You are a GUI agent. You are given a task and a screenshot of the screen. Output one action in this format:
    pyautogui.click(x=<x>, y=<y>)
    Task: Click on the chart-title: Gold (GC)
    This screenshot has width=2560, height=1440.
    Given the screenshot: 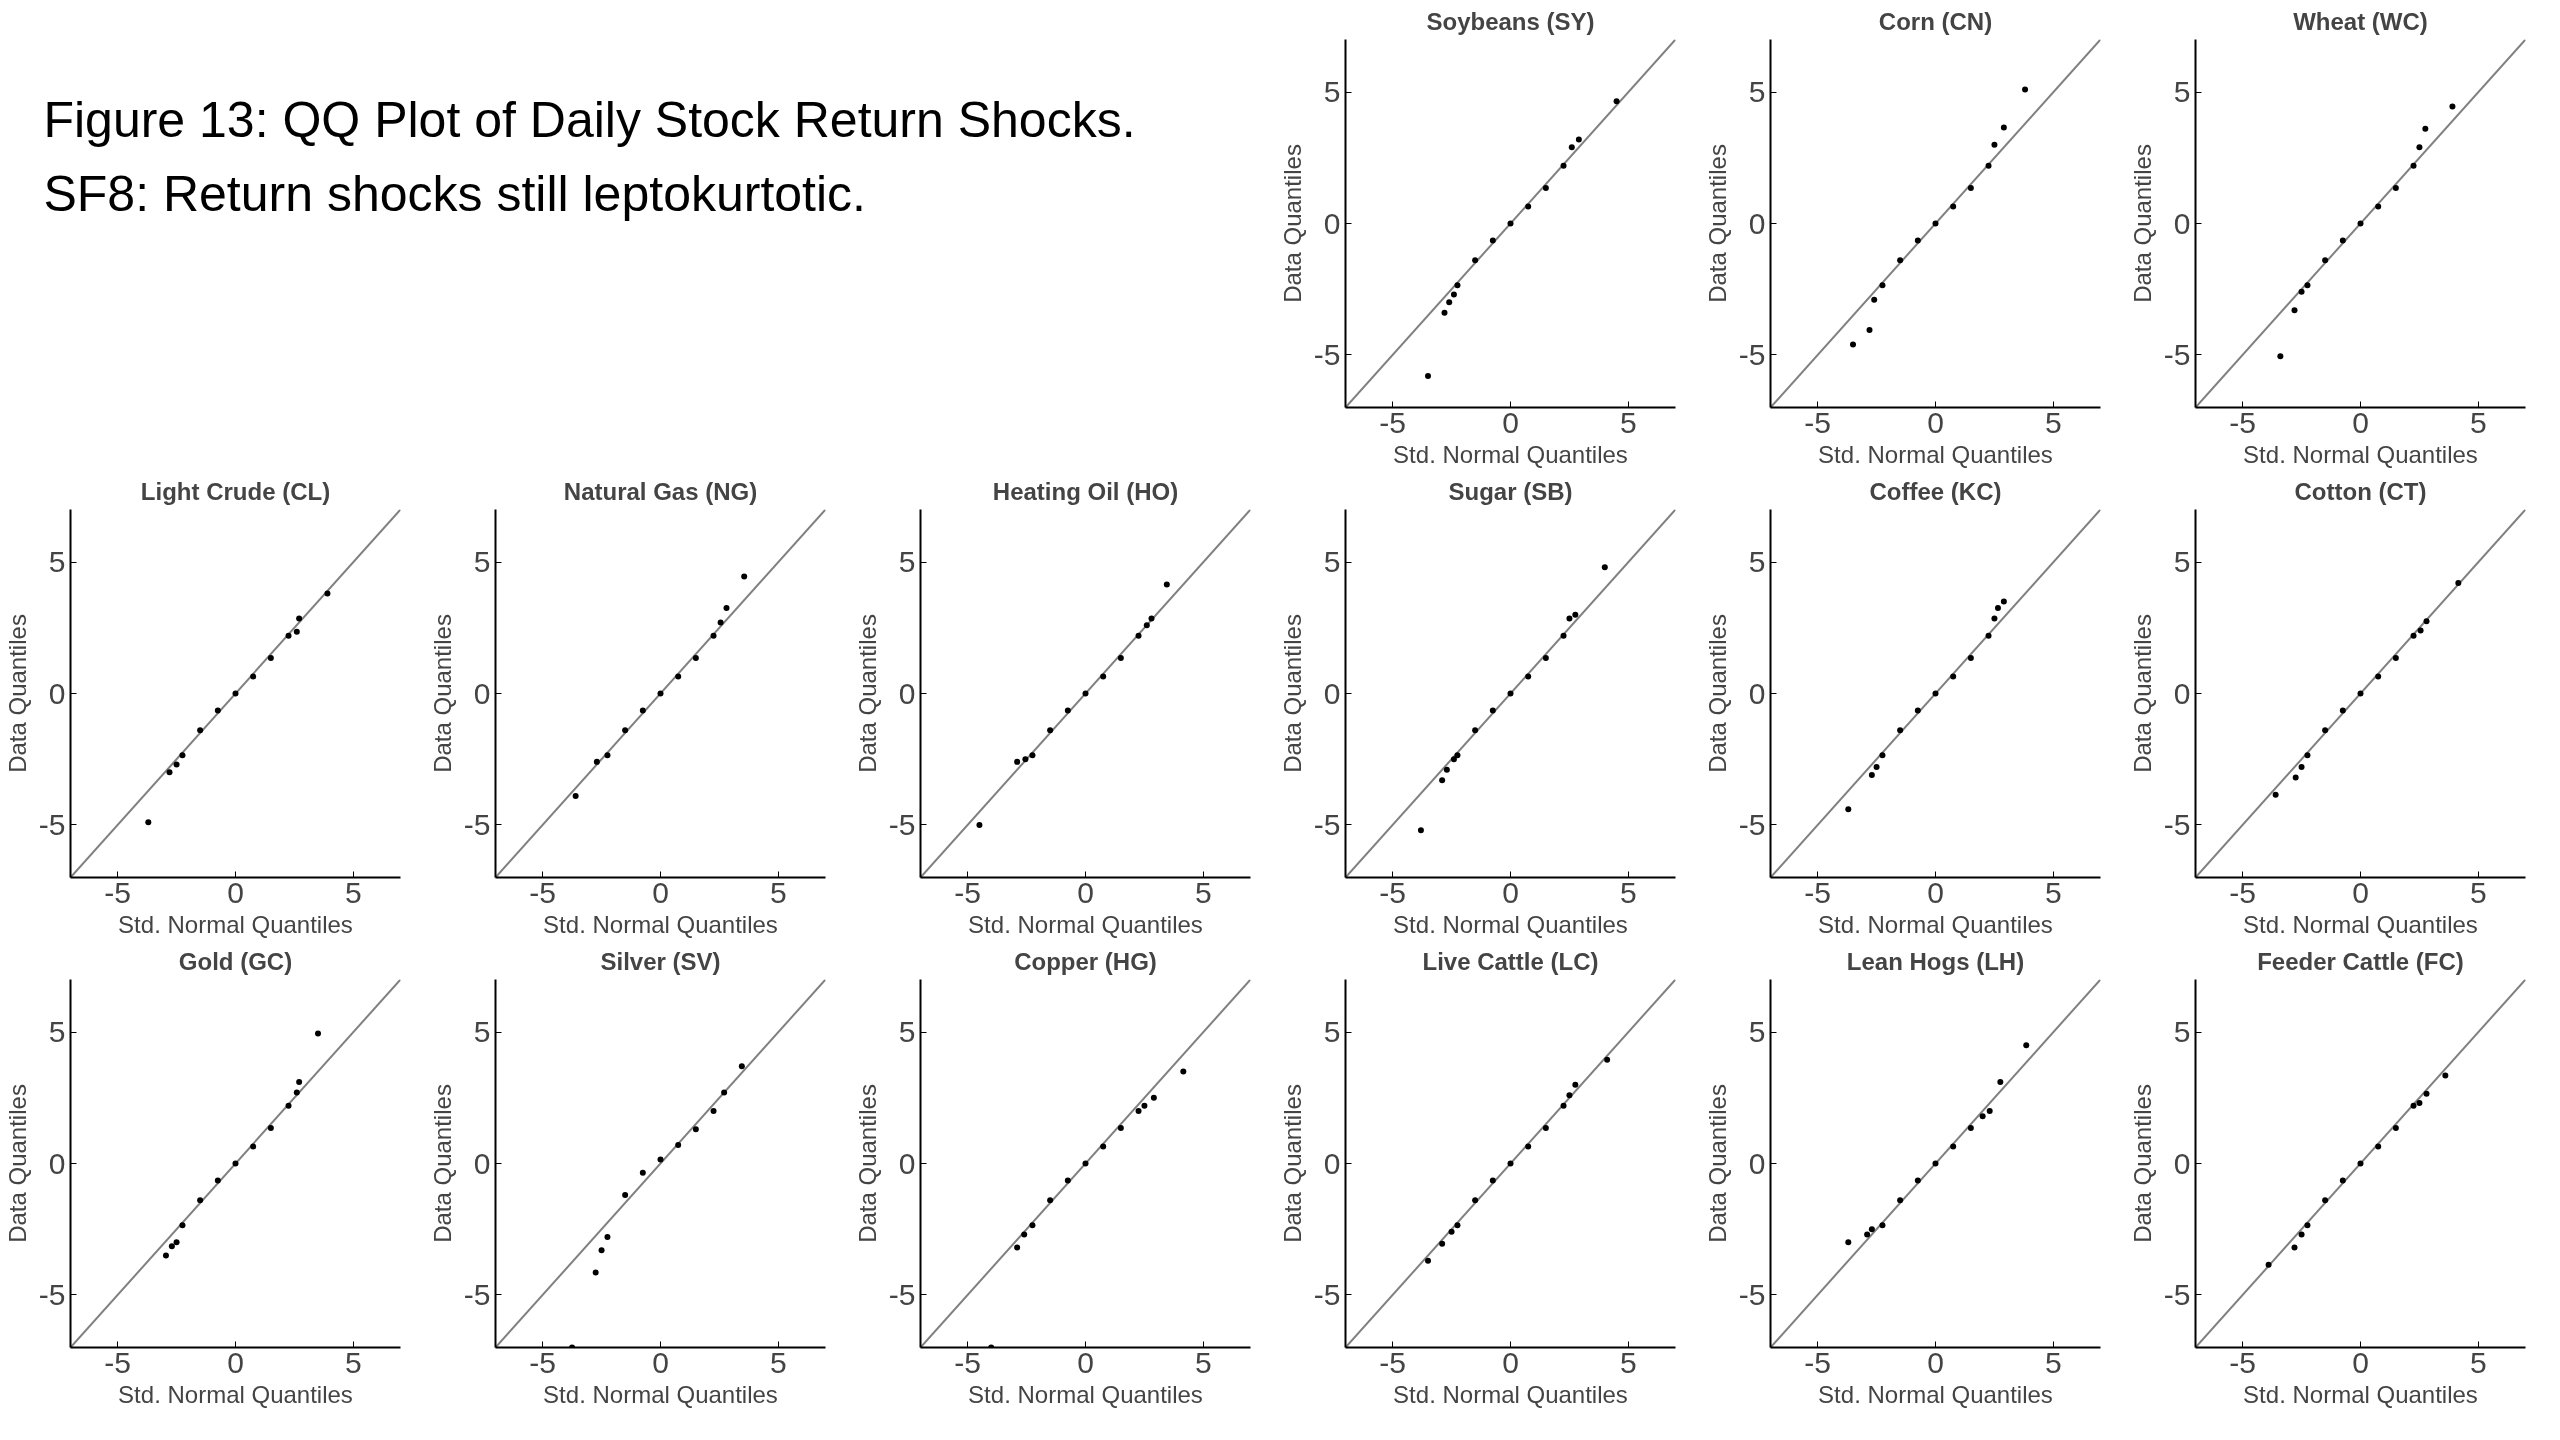 What is the action you would take?
    pyautogui.click(x=235, y=961)
    